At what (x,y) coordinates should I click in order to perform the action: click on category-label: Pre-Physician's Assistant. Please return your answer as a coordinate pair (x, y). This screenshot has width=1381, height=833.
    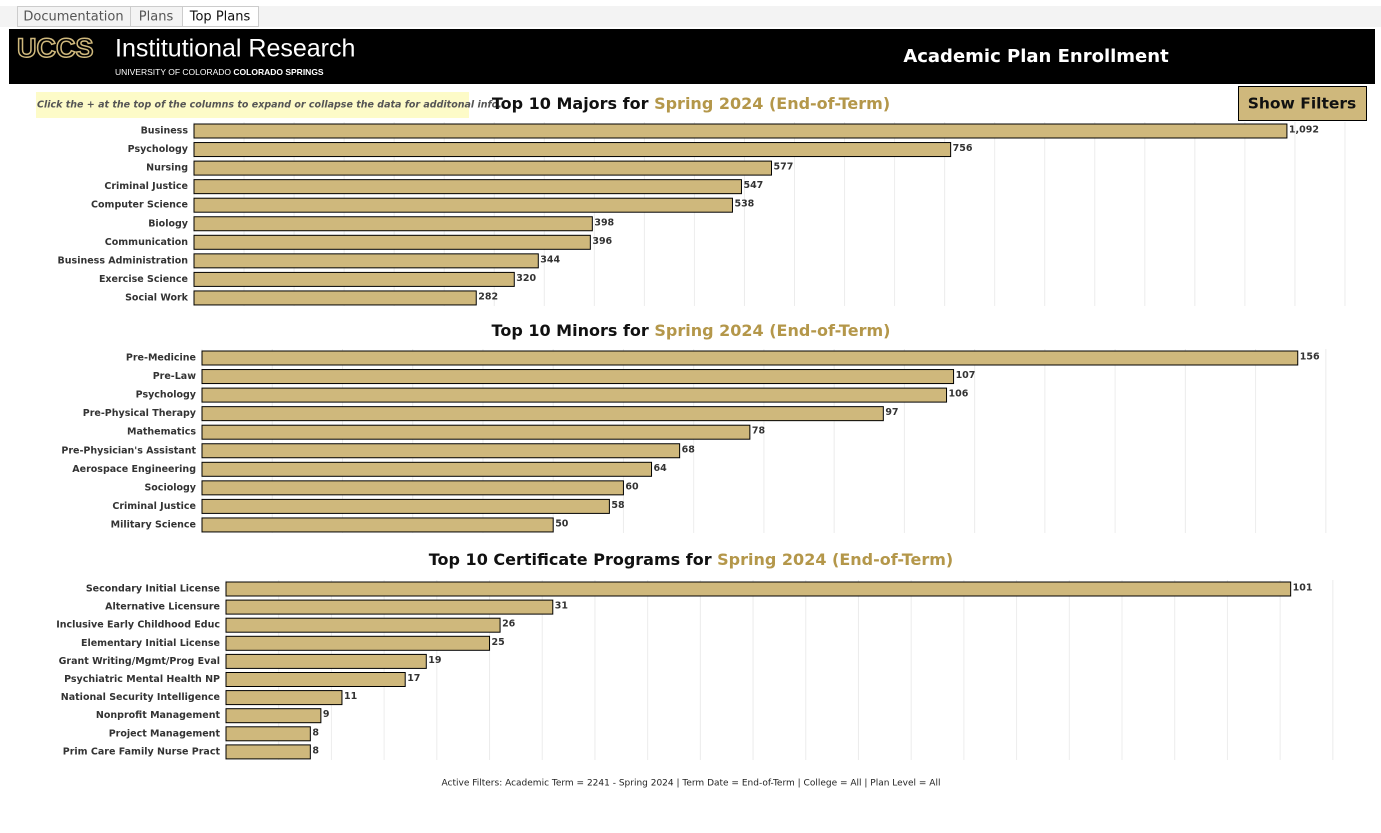
    Looking at the image, I should click on (128, 450).